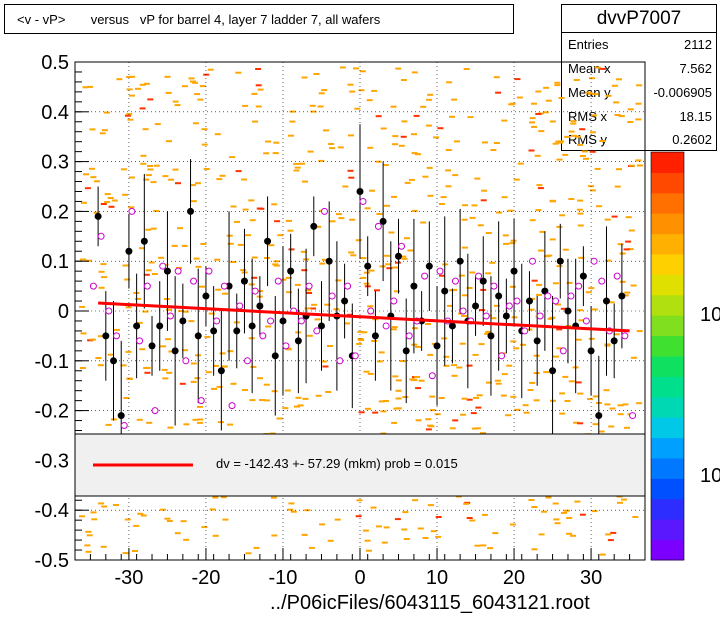 The width and height of the screenshot is (720, 620). I want to click on y-tick-label: 0.2, so click(55, 212).